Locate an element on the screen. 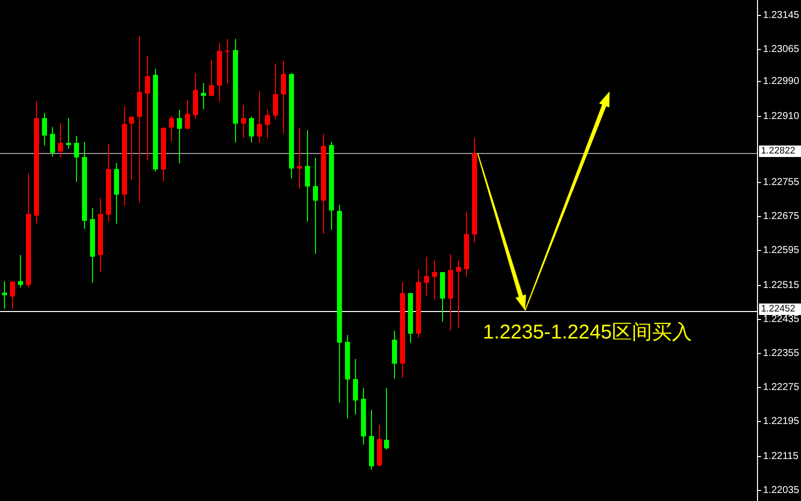 This screenshot has height=501, width=801. y-tick-label: 1.22435 is located at coordinates (781, 319).